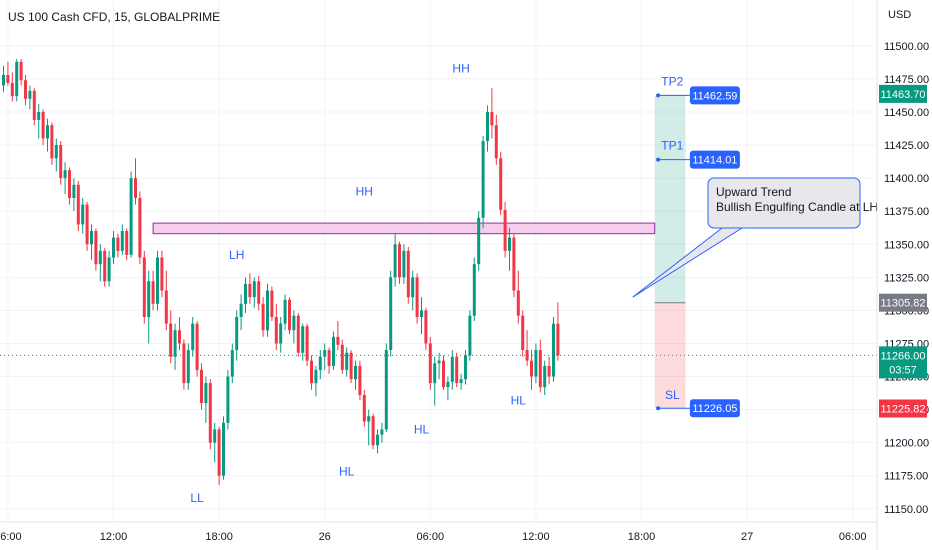  Describe the element at coordinates (903, 408) in the screenshot. I see `low-price-badge` at that location.